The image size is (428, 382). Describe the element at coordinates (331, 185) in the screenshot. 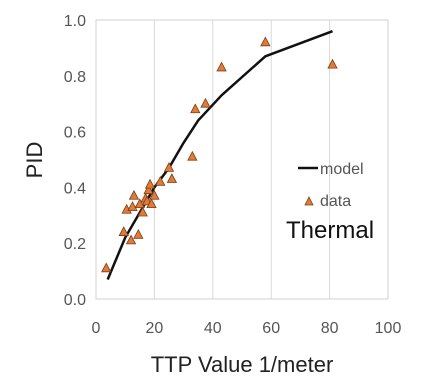

I see `legend: model data` at that location.